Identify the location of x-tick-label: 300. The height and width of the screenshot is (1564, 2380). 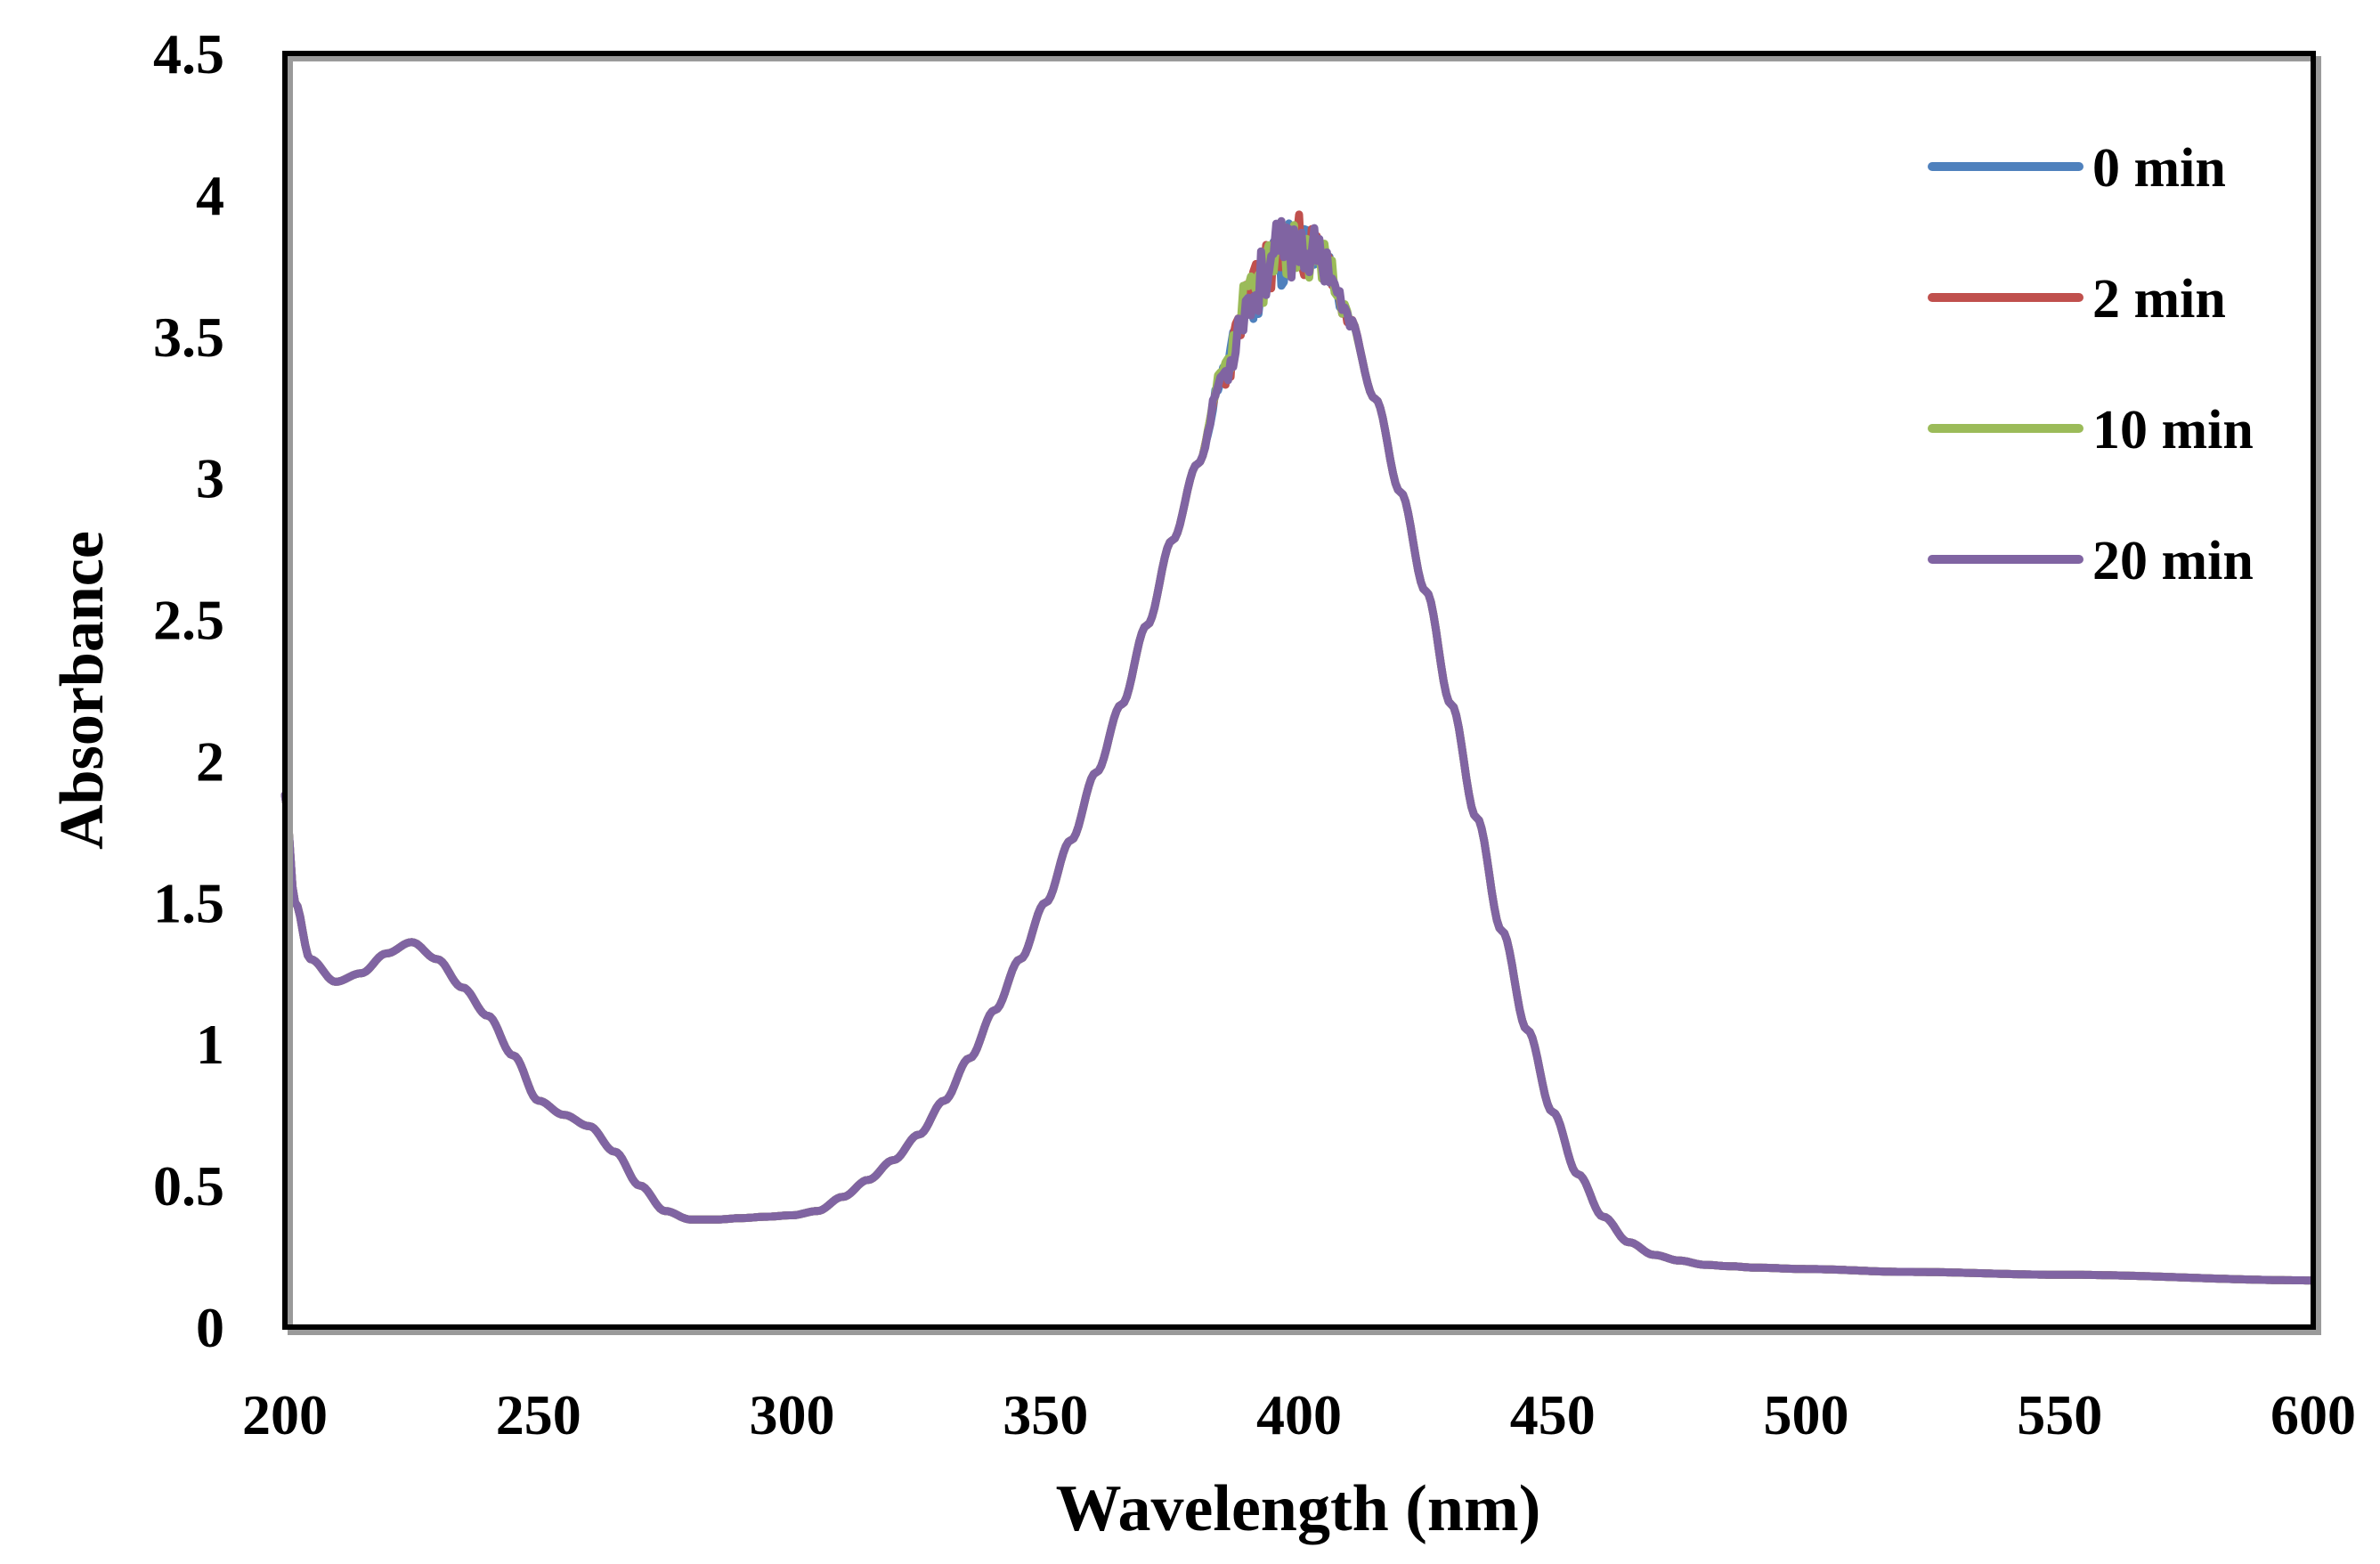
(792, 1414).